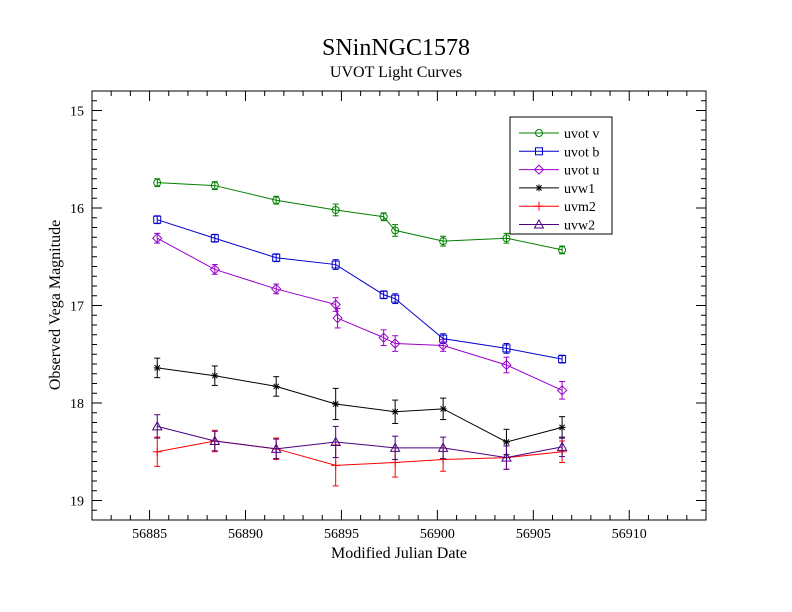  I want to click on legend-item: uvw2, so click(557, 226).